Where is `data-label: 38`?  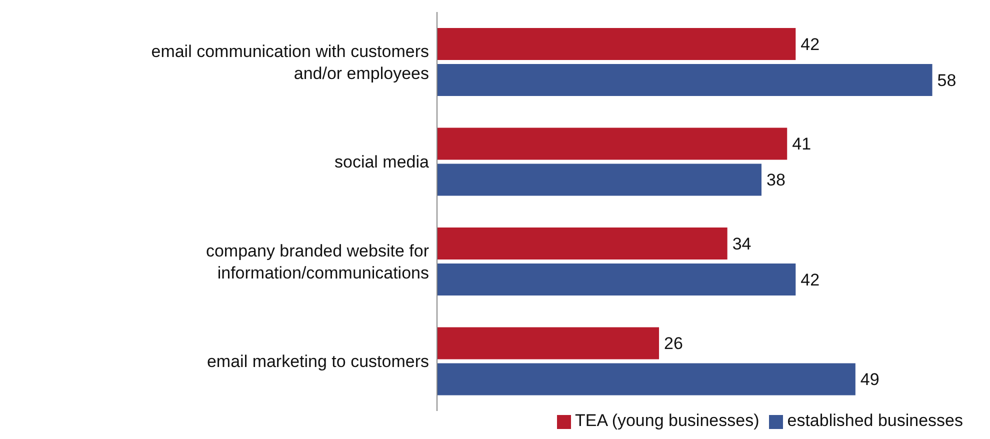 data-label: 38 is located at coordinates (776, 180).